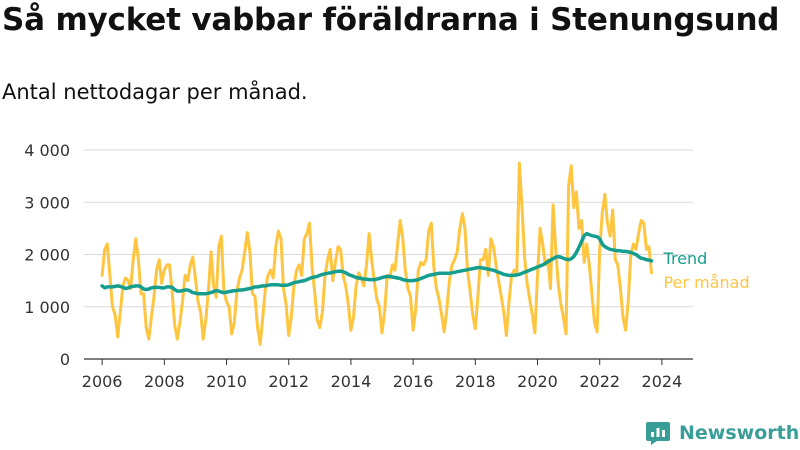 This screenshot has height=450, width=800. I want to click on x-tick-label: 2016, so click(413, 381).